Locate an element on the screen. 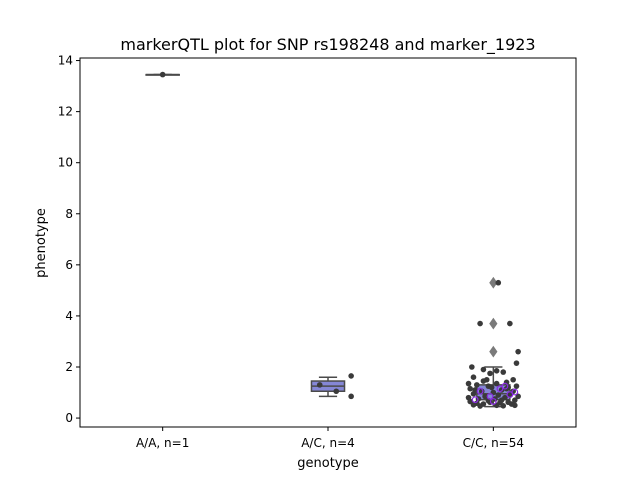  y-tick-label: 2 is located at coordinates (69, 367).